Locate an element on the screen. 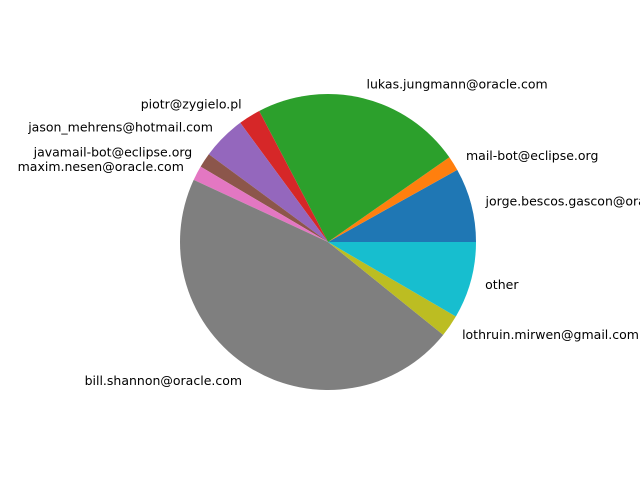  pie-slice-mail-bot-eclipse-org is located at coordinates (393, 199).